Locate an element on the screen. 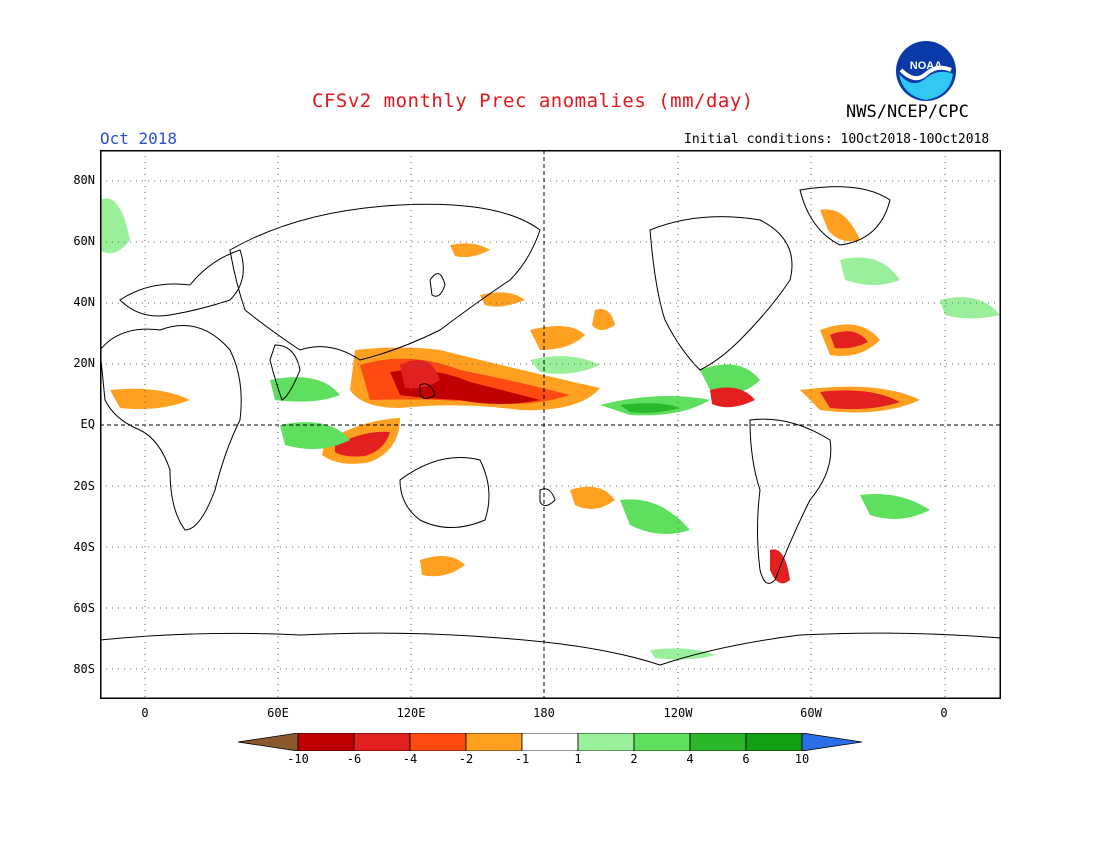 The image size is (1100, 850). x-tick-label: 120W is located at coordinates (678, 713).